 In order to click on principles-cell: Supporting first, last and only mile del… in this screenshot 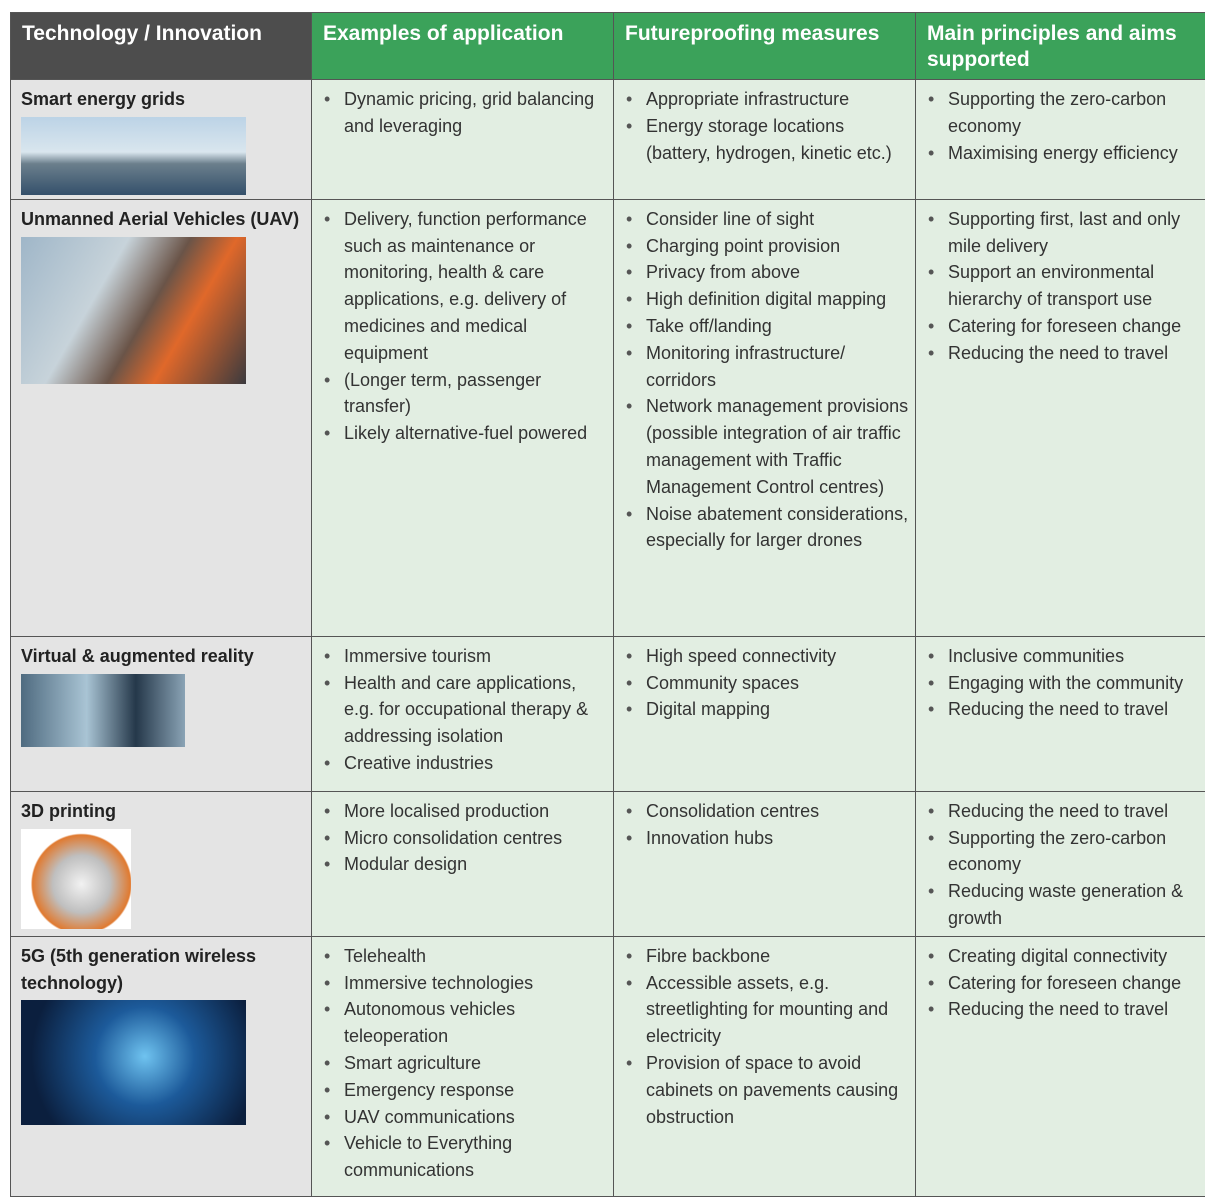, I will do `click(1060, 417)`.